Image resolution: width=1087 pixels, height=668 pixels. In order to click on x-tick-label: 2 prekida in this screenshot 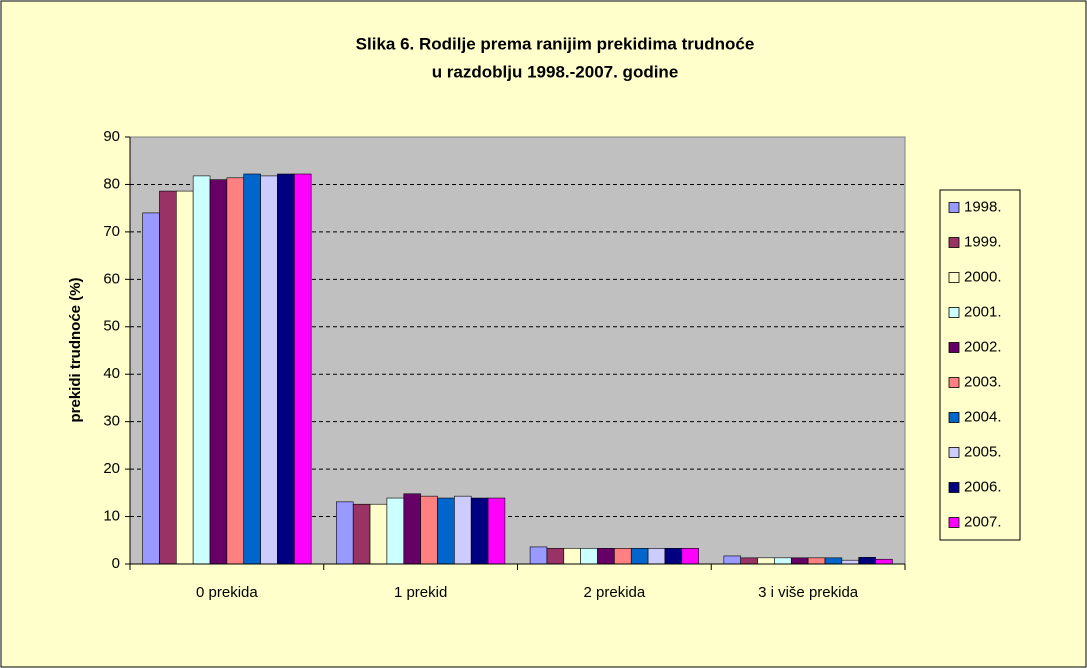, I will do `click(615, 592)`.